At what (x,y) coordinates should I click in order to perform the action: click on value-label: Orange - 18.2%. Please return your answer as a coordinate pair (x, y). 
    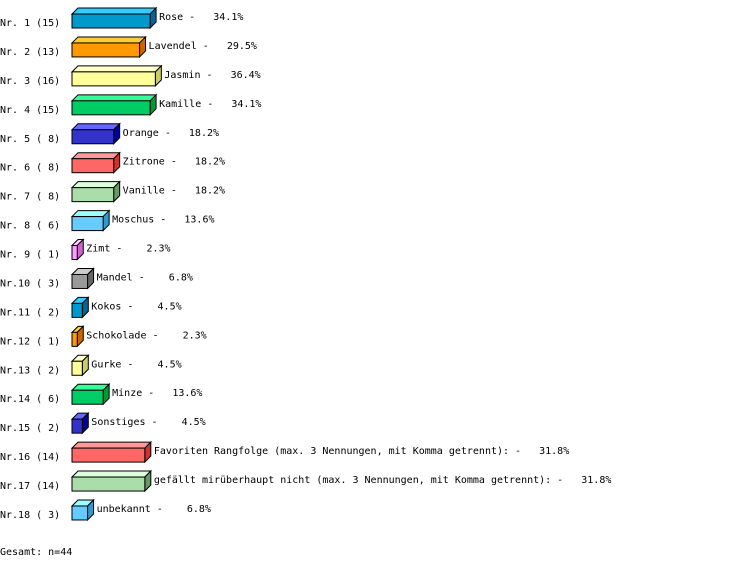
    Looking at the image, I should click on (171, 133).